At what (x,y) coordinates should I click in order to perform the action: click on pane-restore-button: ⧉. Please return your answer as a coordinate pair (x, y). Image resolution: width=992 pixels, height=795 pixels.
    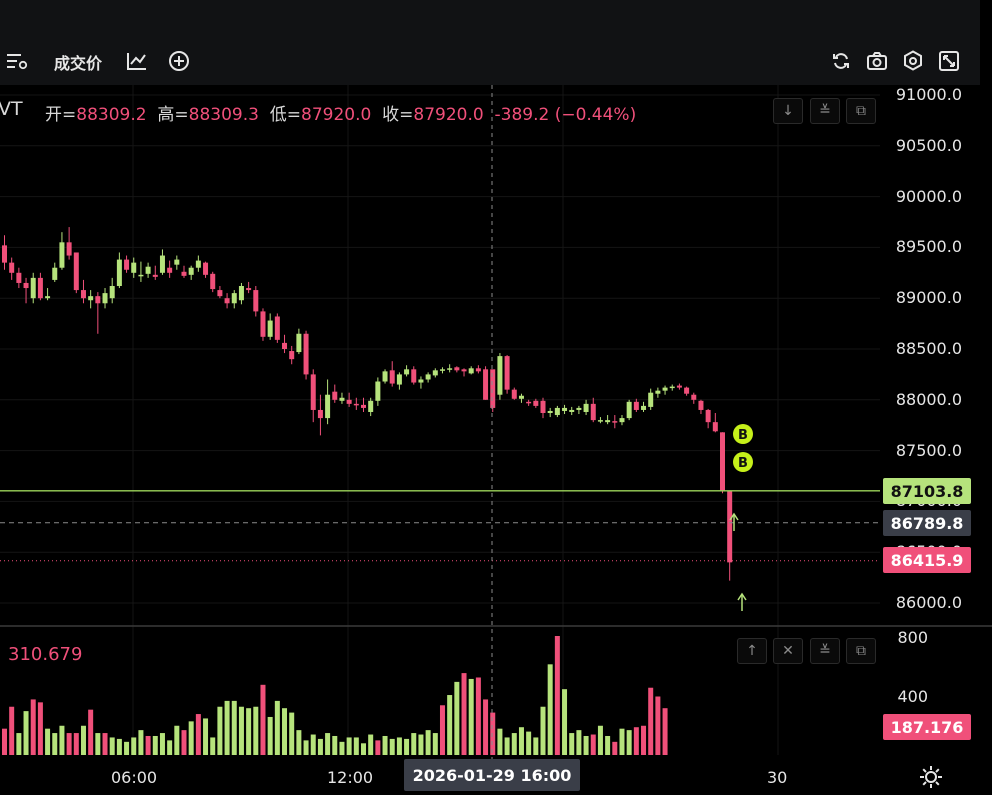
    Looking at the image, I should click on (861, 111).